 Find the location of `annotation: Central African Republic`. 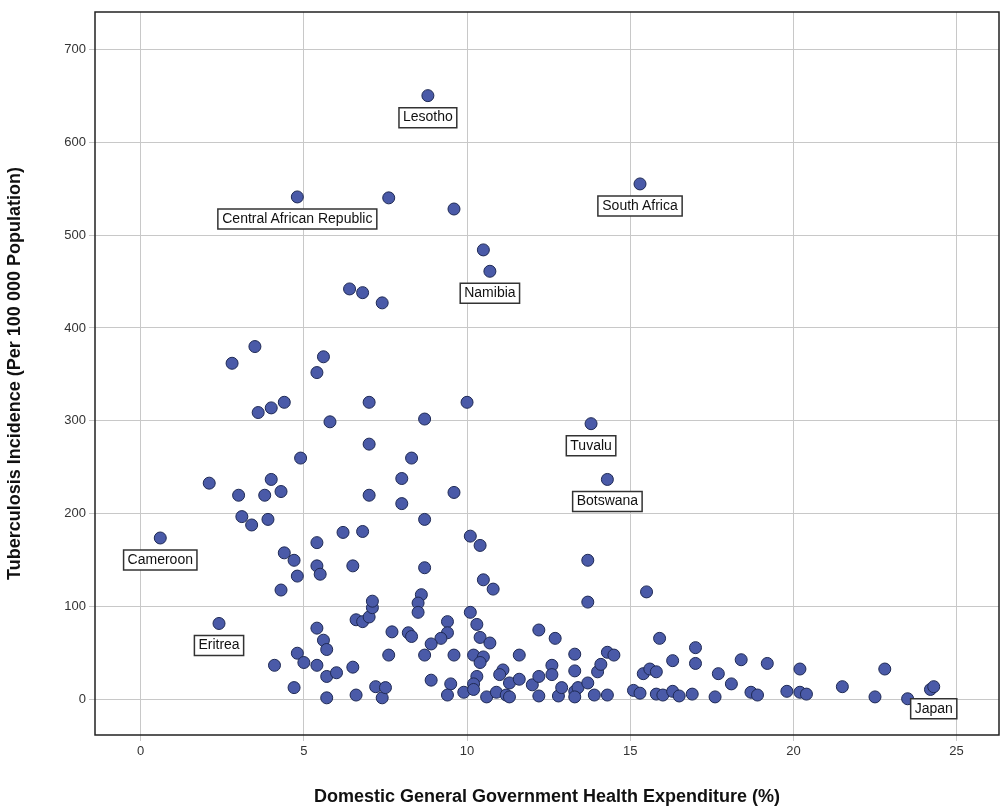

annotation: Central African Republic is located at coordinates (297, 217).